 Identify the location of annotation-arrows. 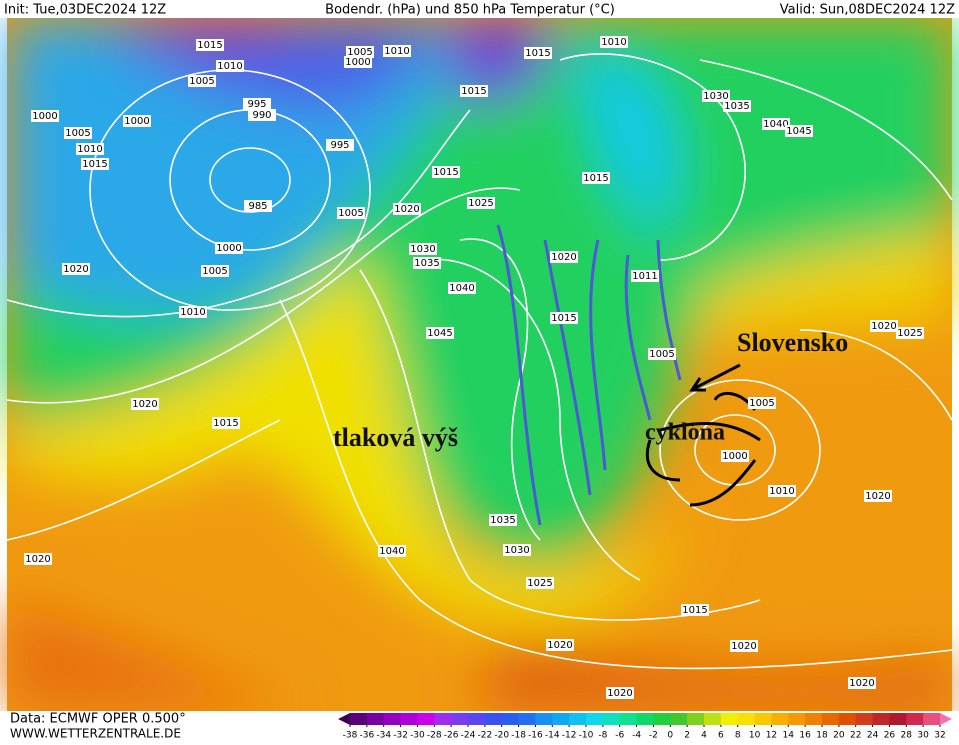
(589, 375).